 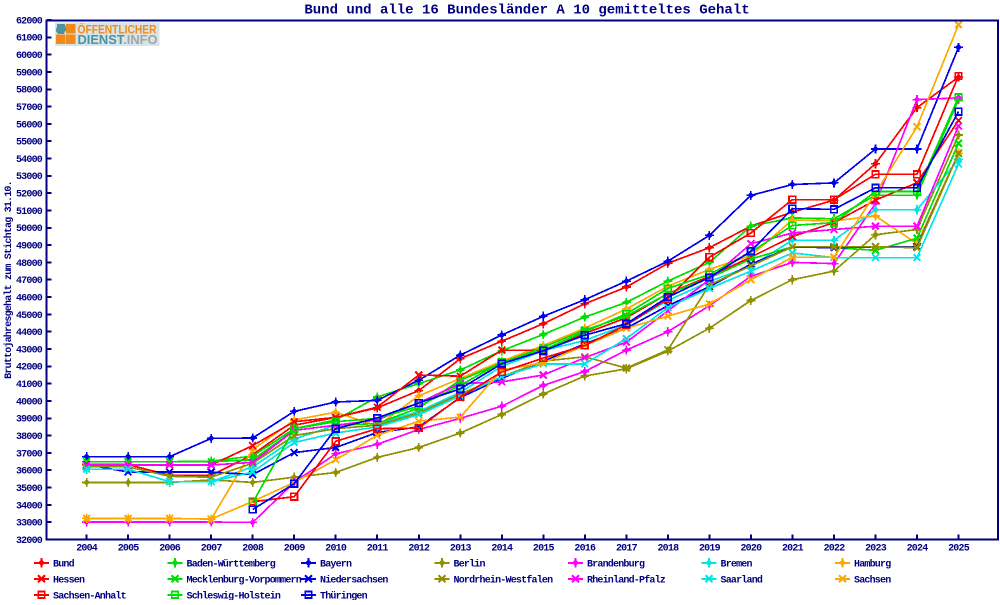 I want to click on svg-text: 46000, so click(x=29, y=299).